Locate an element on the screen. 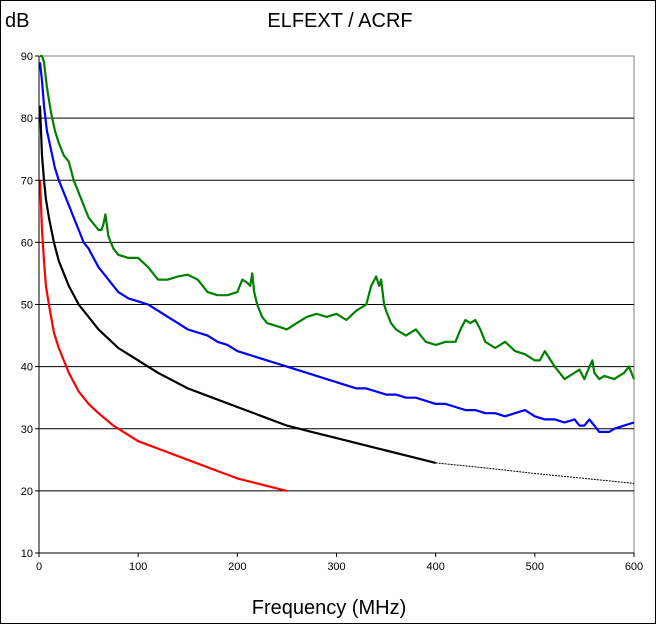 The image size is (656, 625). x-tick-label-600: 600 is located at coordinates (634, 567).